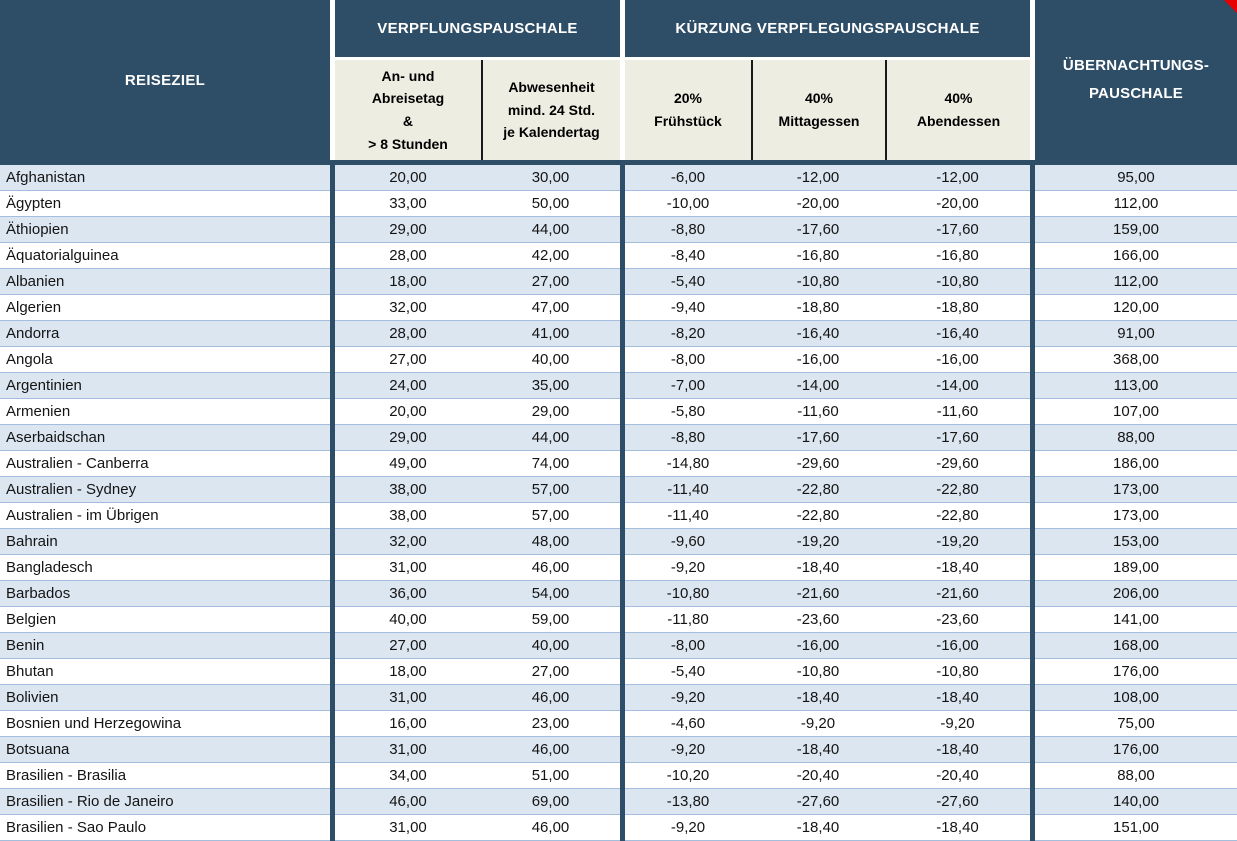 The height and width of the screenshot is (841, 1237). What do you see at coordinates (818, 672) in the screenshot?
I see `cell-lunch-reduction: -10,80` at bounding box center [818, 672].